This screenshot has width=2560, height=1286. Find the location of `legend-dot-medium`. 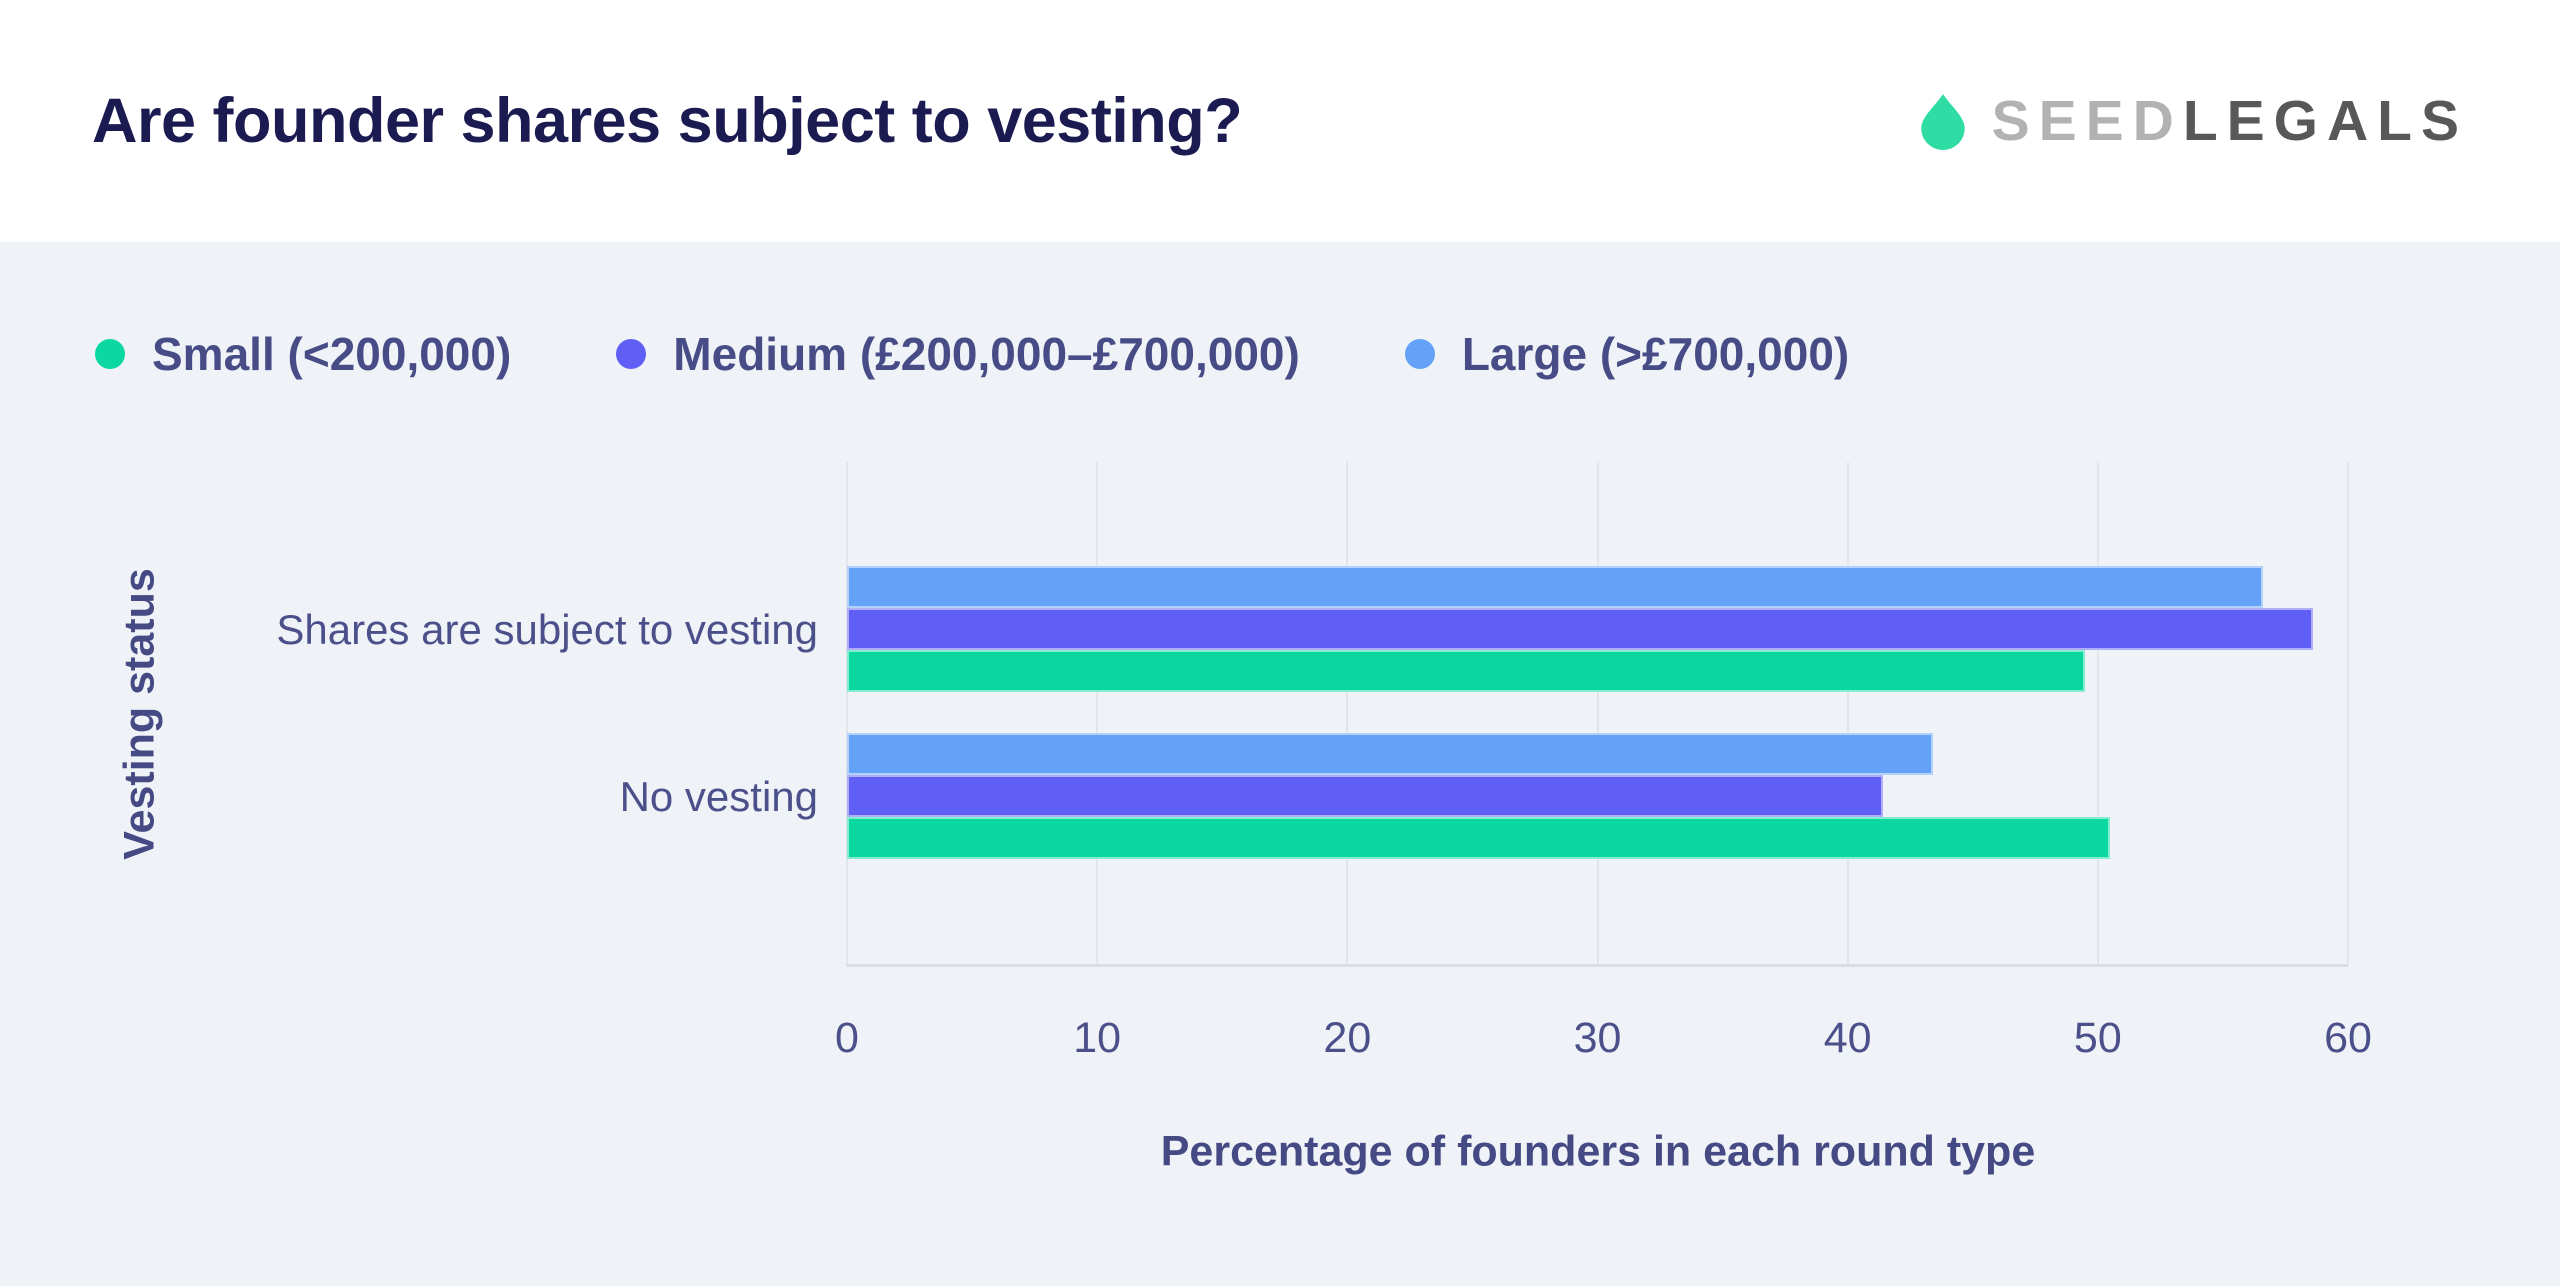

legend-dot-medium is located at coordinates (631, 354).